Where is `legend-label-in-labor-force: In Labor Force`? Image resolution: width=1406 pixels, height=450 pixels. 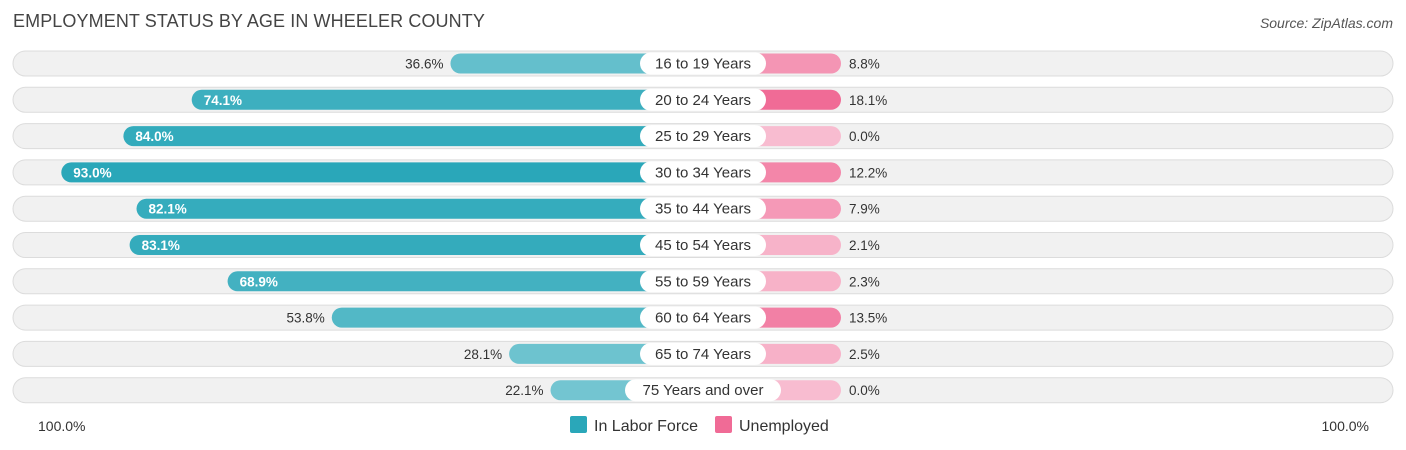 legend-label-in-labor-force: In Labor Force is located at coordinates (646, 426).